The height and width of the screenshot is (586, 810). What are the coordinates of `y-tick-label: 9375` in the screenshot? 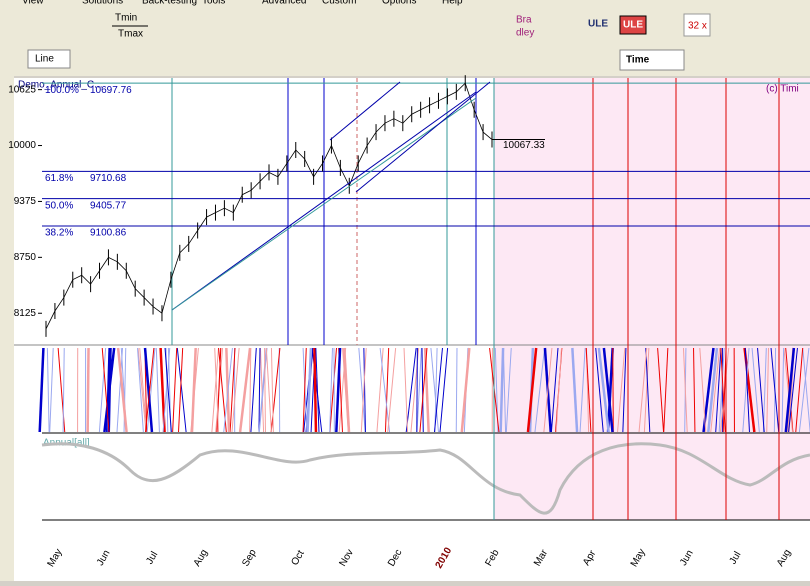 It's located at (25, 201).